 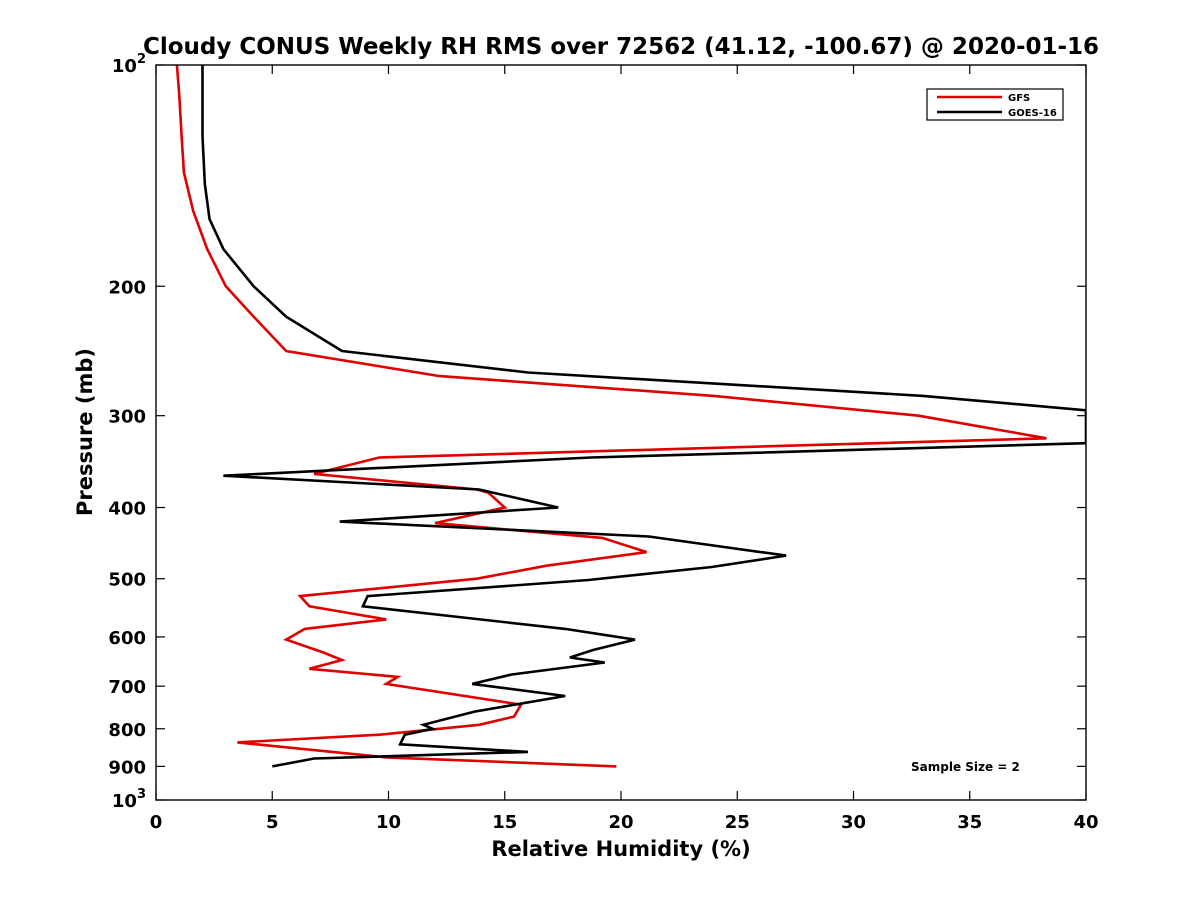 What do you see at coordinates (504, 822) in the screenshot?
I see `x-tick-label: 15` at bounding box center [504, 822].